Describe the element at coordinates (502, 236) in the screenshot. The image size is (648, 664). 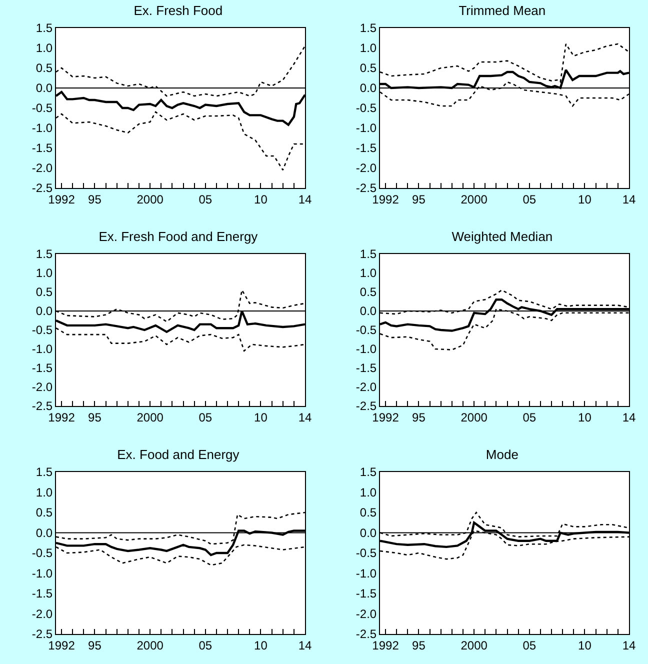
I see `chart-title: Weighted Median` at that location.